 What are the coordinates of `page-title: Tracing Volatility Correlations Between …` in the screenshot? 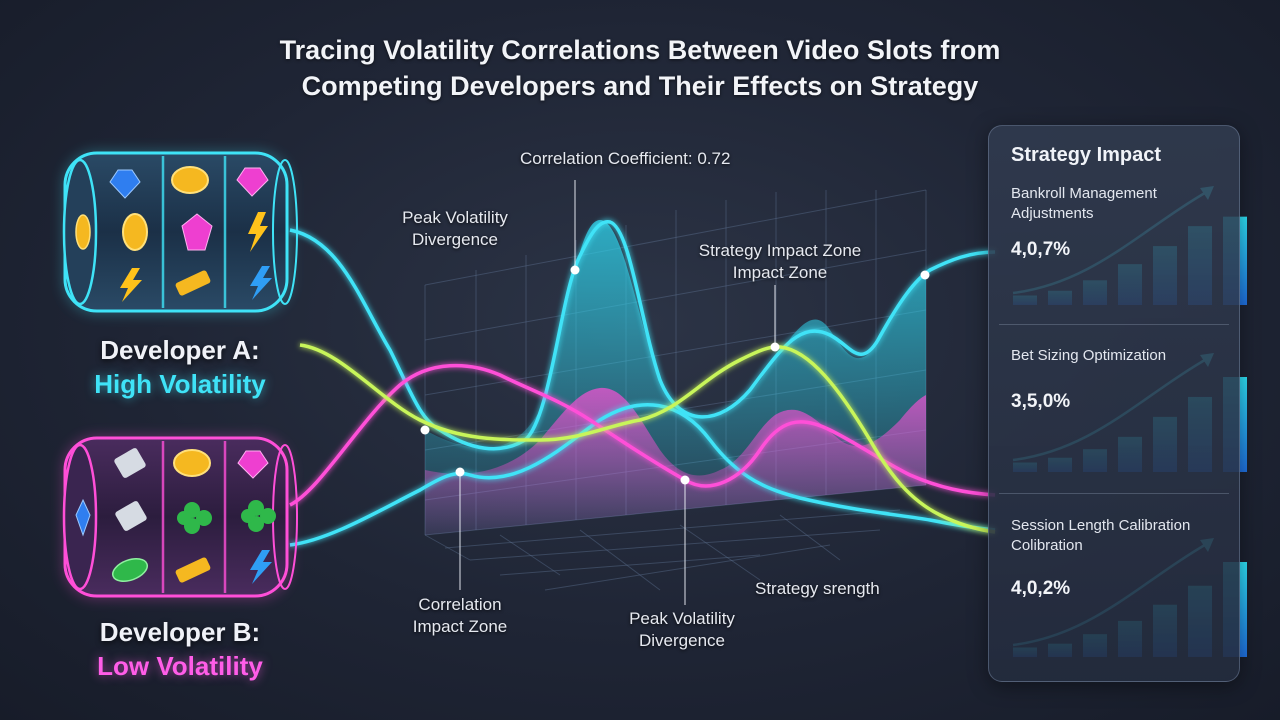 It's located at (640, 68).